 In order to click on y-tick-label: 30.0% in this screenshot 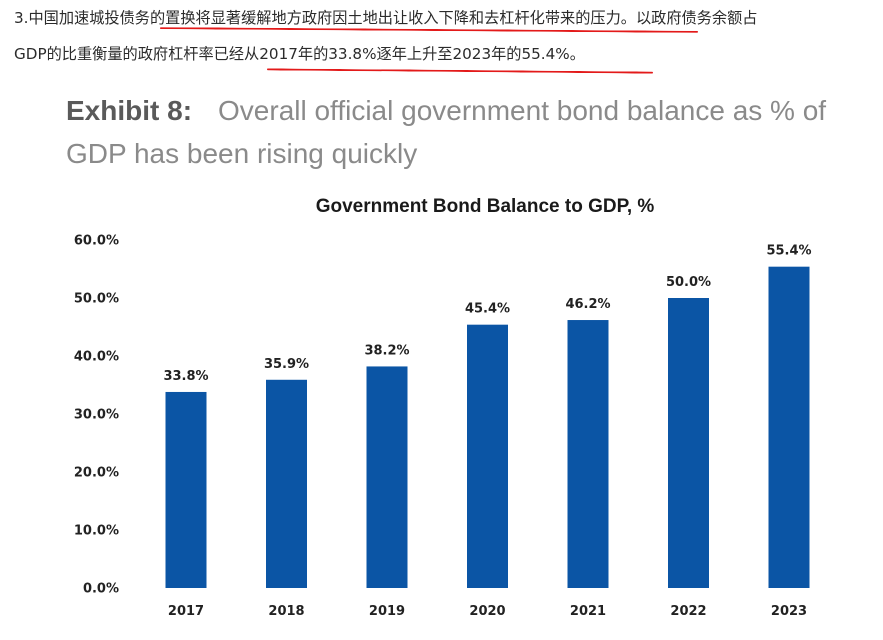, I will do `click(96, 415)`.